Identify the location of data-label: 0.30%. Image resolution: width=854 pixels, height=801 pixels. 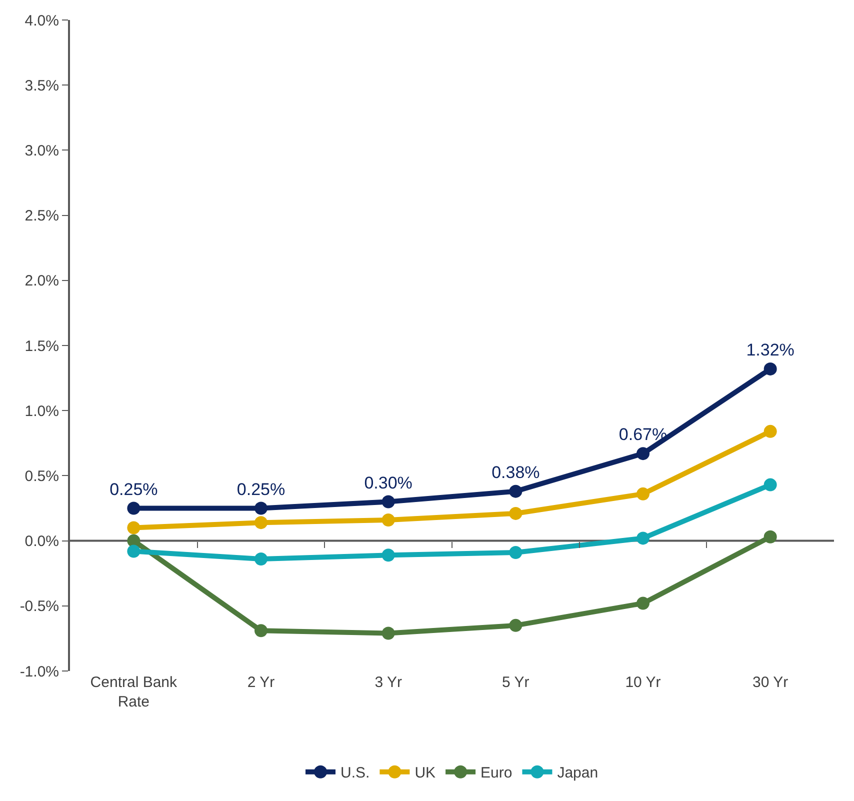
(388, 482).